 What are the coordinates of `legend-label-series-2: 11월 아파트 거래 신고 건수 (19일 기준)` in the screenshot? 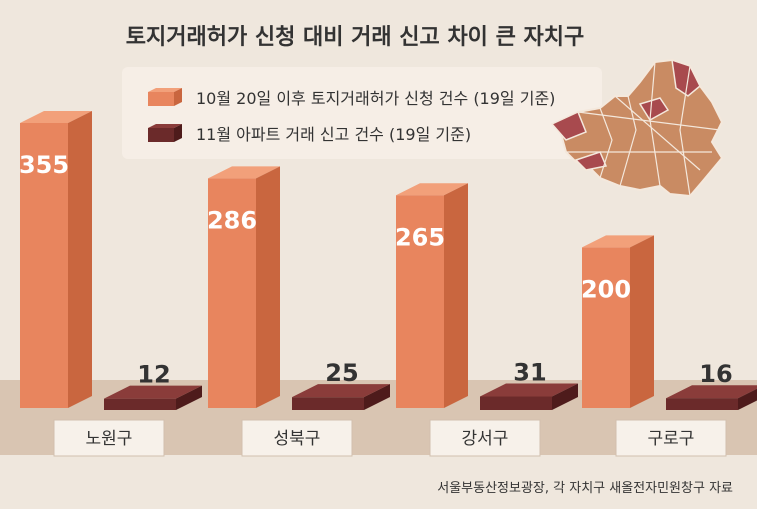 It's located at (333, 134).